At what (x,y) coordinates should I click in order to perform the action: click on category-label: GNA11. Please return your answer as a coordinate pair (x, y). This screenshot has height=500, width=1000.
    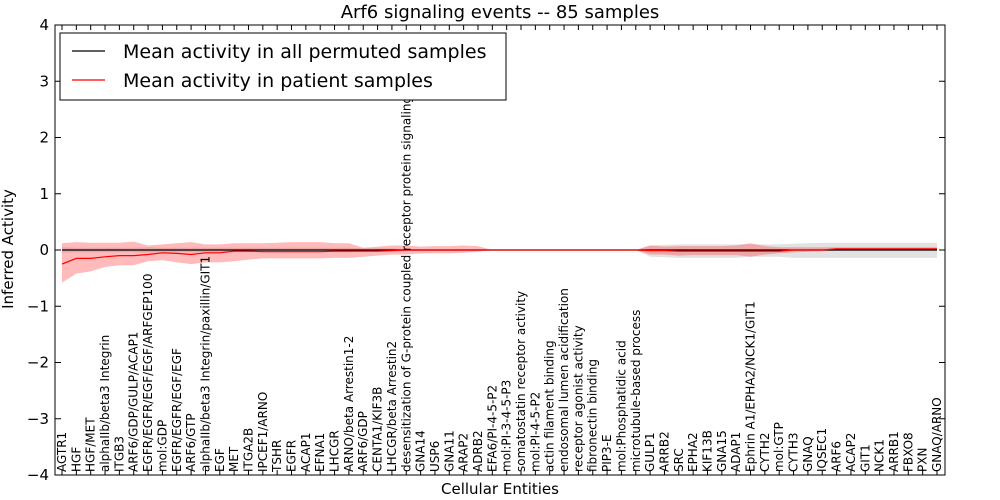
    Looking at the image, I should click on (449, 451).